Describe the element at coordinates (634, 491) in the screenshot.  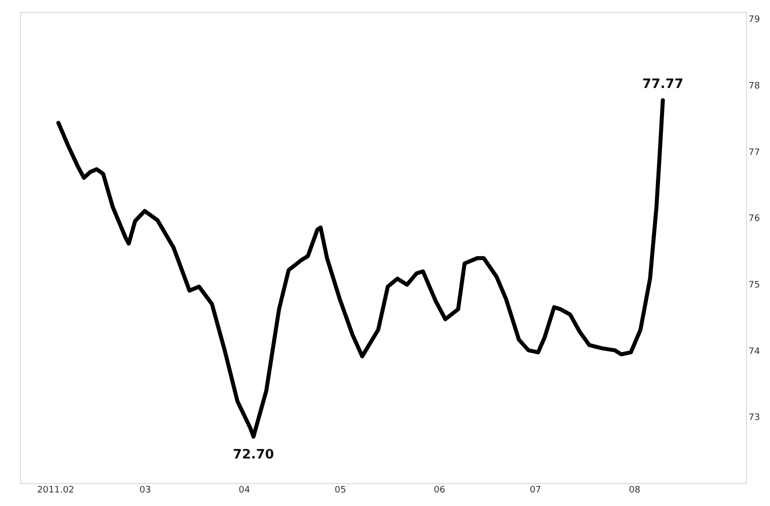
I see `x-tick-label: 08` at that location.